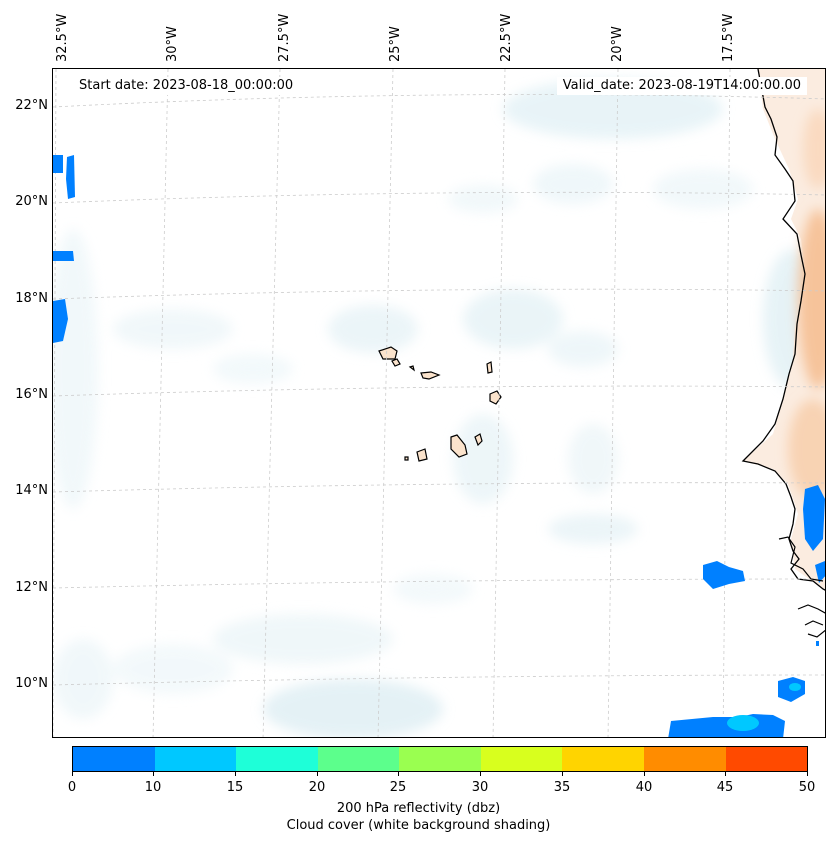  Describe the element at coordinates (398, 787) in the screenshot. I see `colorbar-tick-label: 25` at that location.